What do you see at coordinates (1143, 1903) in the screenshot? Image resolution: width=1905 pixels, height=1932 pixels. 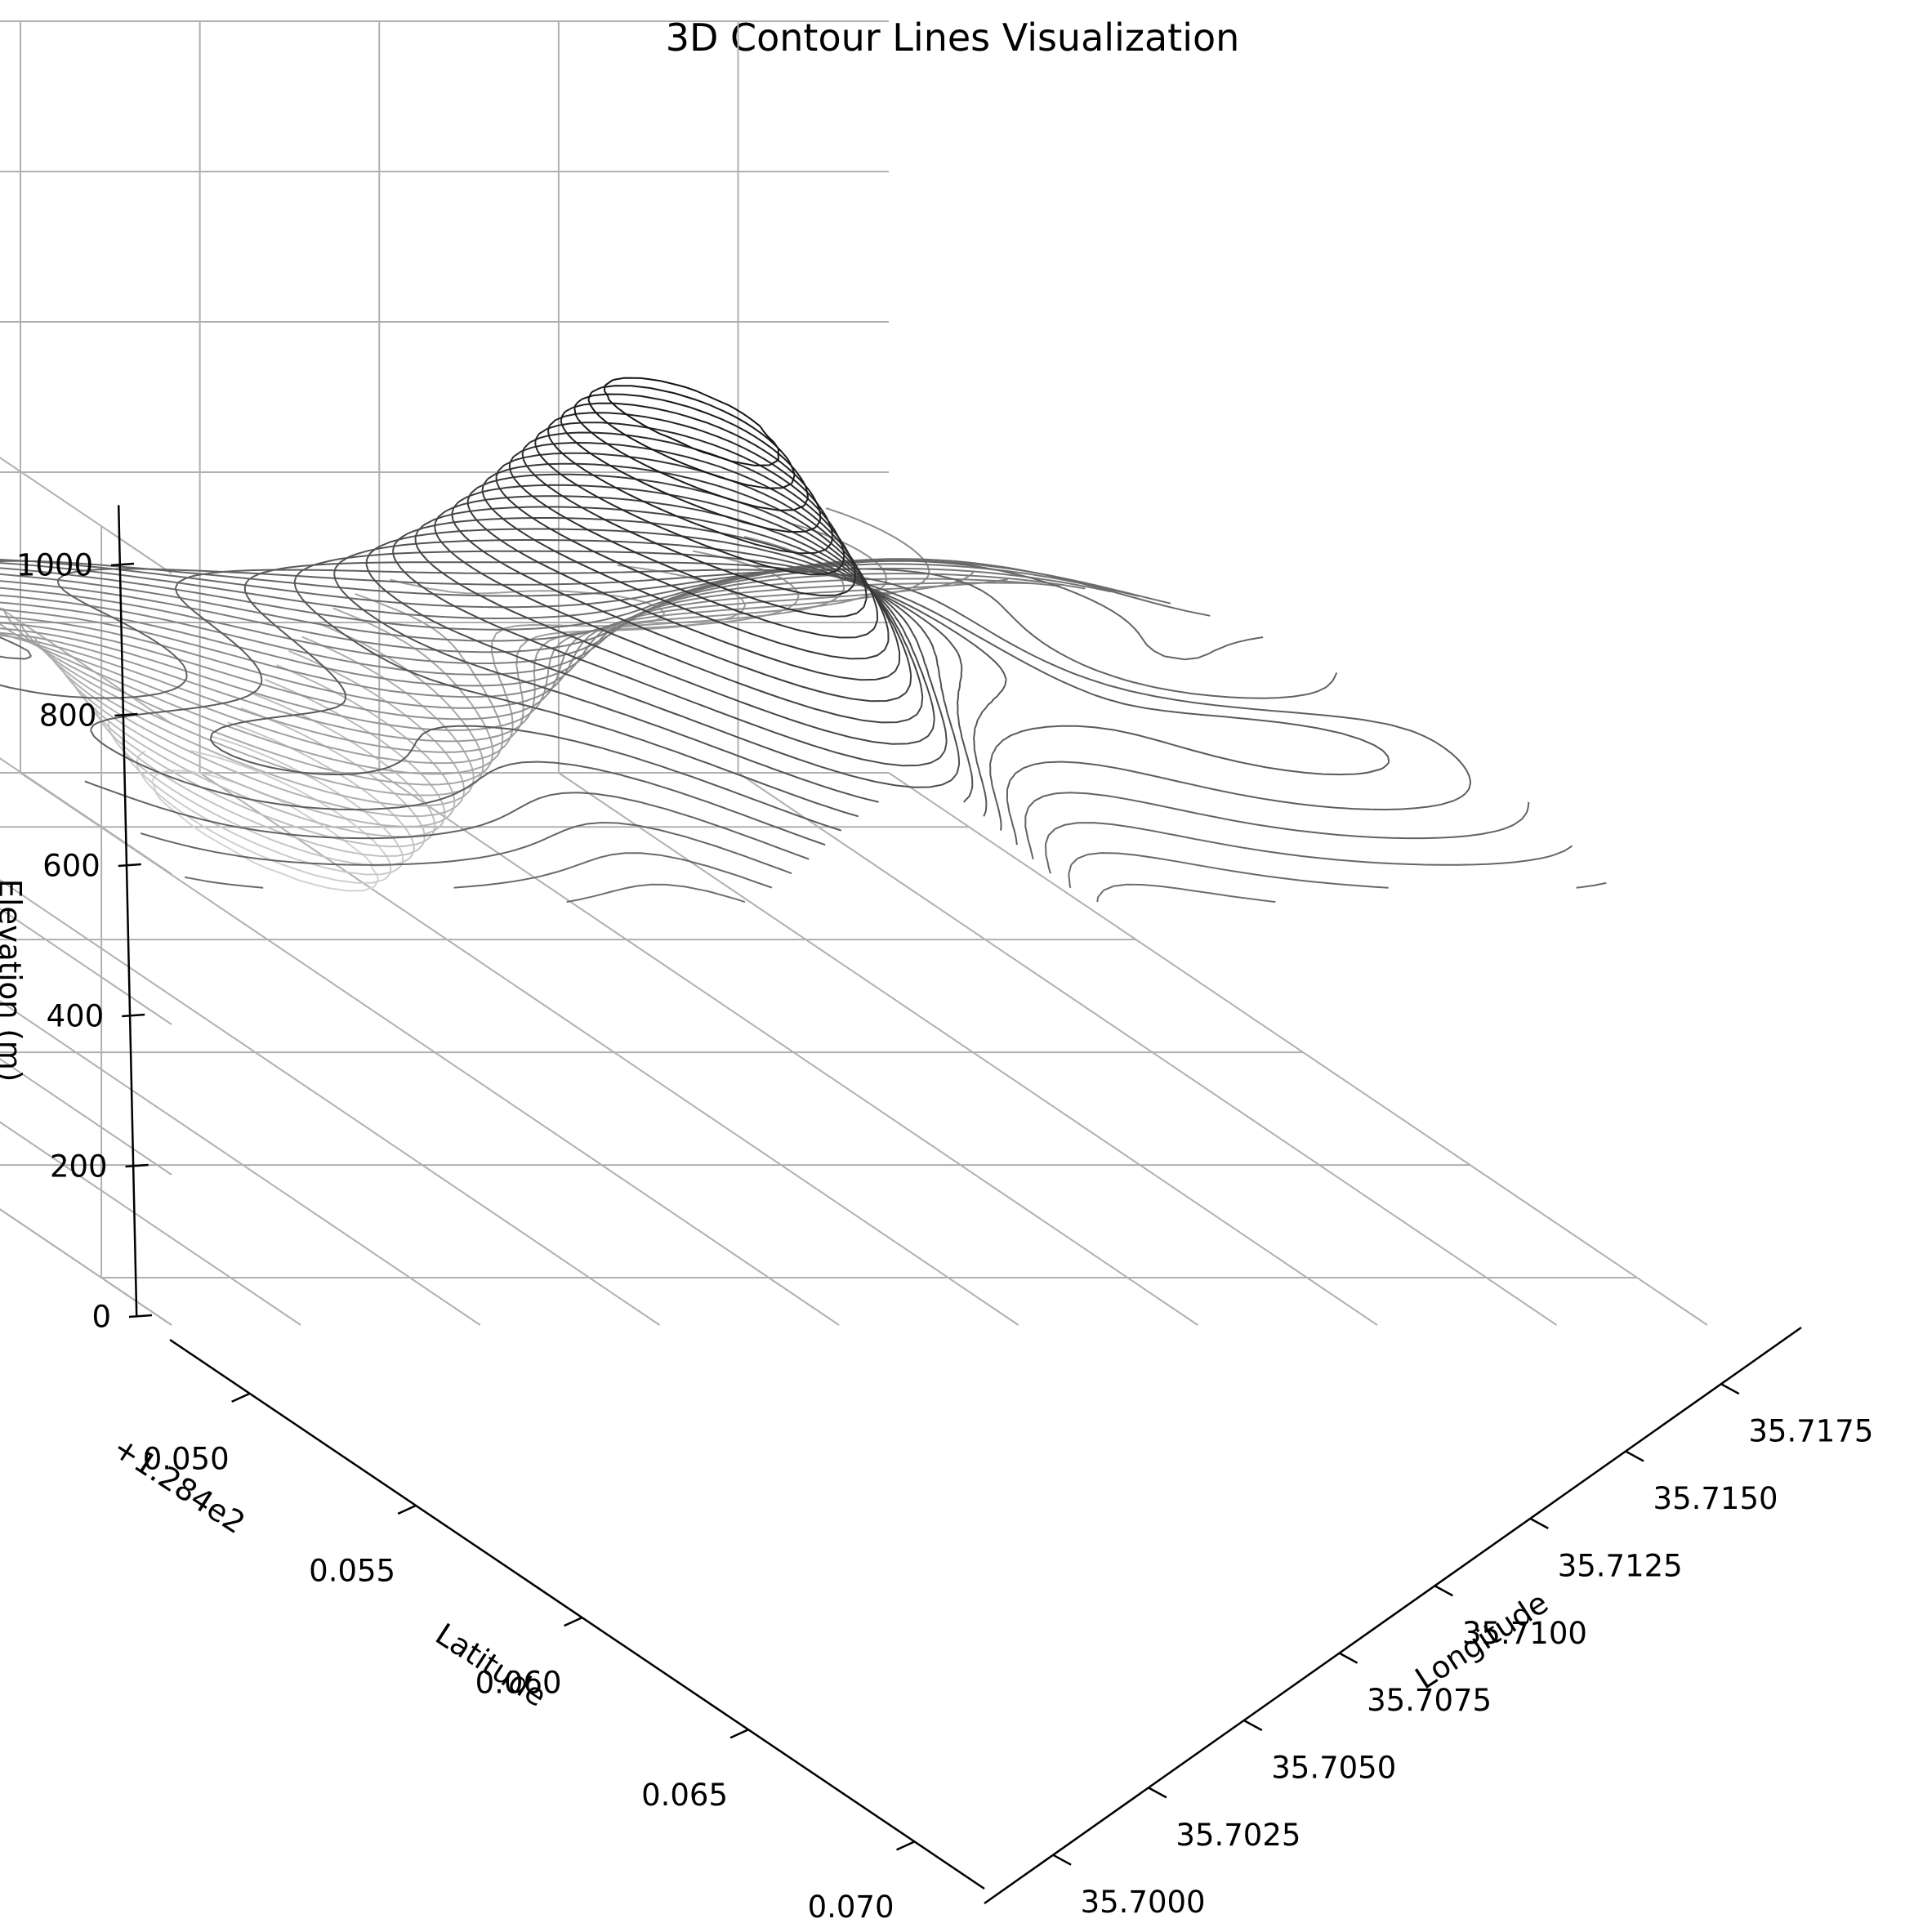 I see `x-tick-label: 35.7000` at bounding box center [1143, 1903].